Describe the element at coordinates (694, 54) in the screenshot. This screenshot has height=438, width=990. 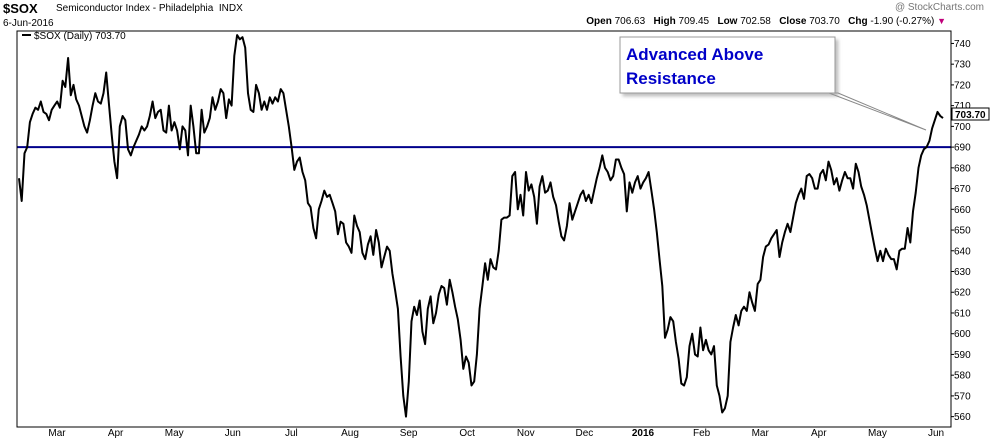
I see `annotation-line-1: Advanced Above` at that location.